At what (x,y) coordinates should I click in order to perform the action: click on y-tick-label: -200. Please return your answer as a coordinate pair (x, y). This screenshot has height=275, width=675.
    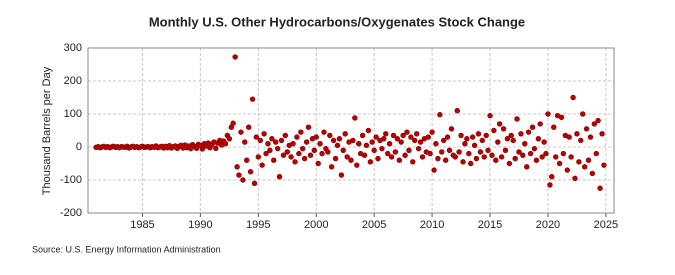
    Looking at the image, I should click on (71, 213).